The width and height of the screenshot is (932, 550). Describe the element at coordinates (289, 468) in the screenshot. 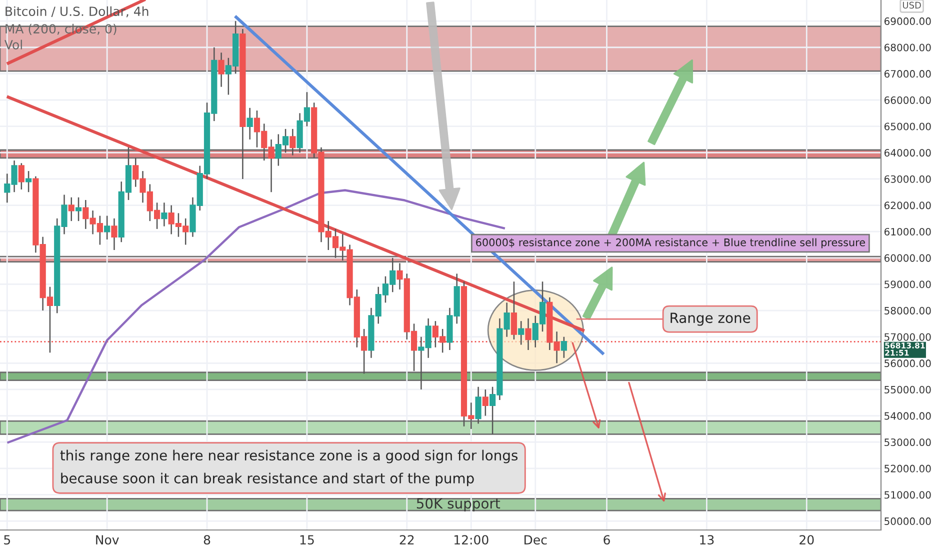

I see `annotation: this range zone here near resistance zone is a good sign for longs because soon it can break resistance and start of the pump` at that location.